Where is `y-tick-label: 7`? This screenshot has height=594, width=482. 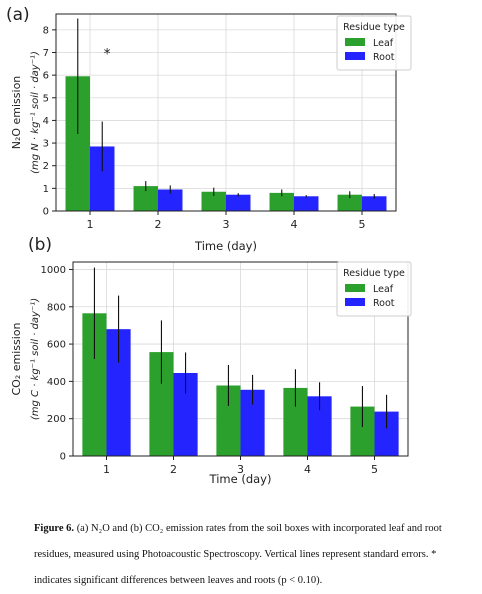
y-tick-label: 7 is located at coordinates (46, 53).